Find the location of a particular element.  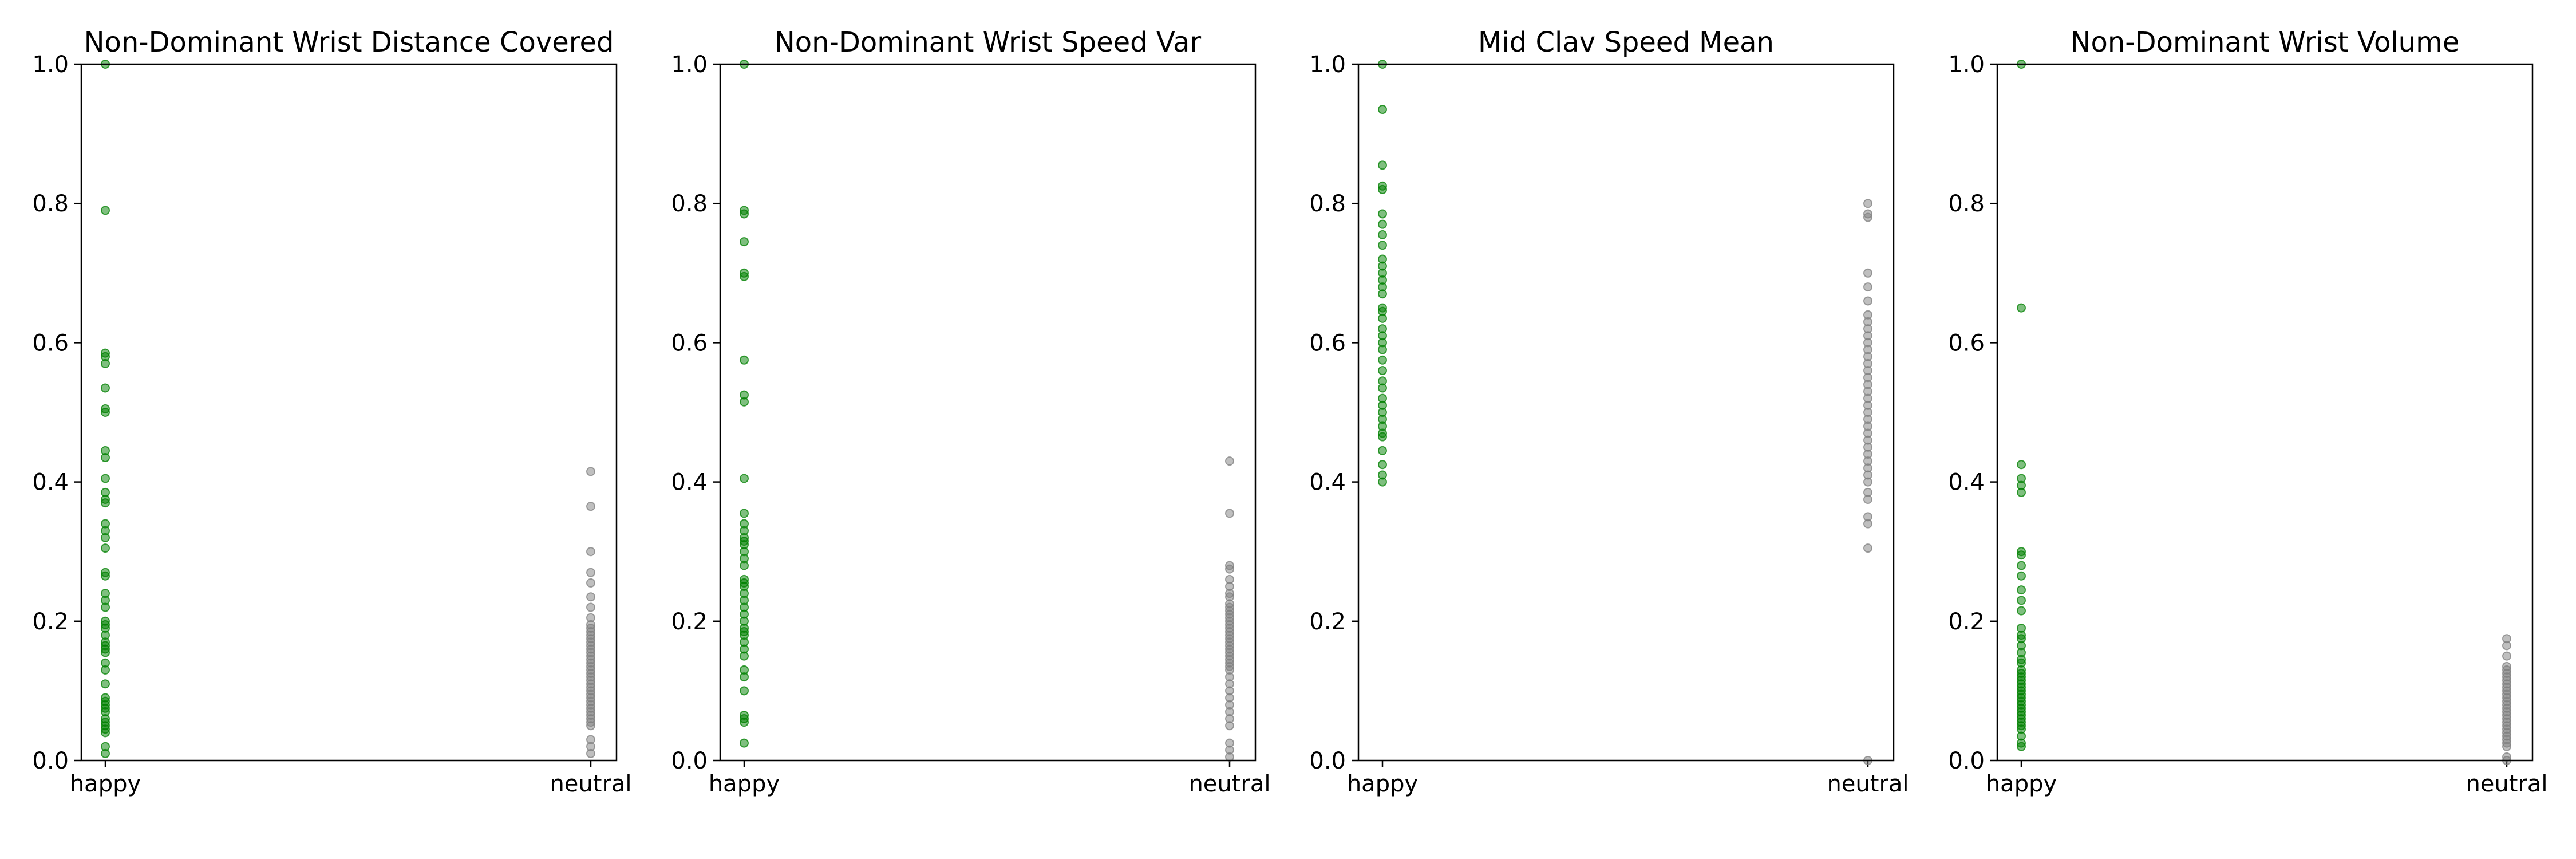

chart-title: Non-Dominant Wrist Volume is located at coordinates (2265, 42).